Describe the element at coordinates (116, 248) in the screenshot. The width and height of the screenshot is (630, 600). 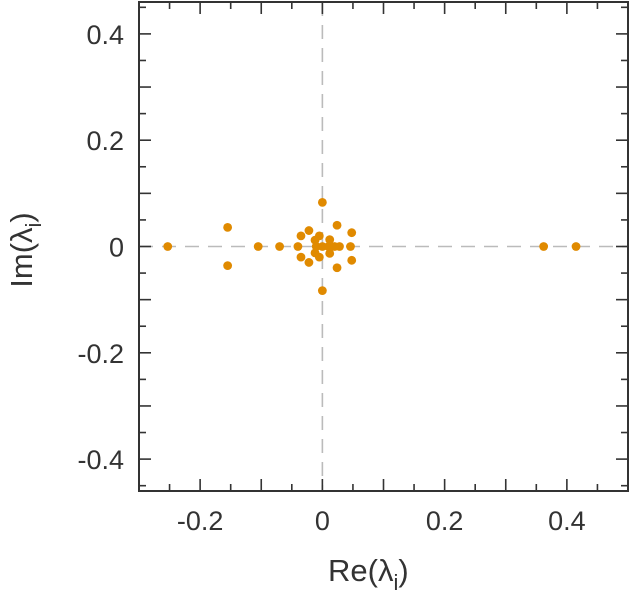
I see `y-tick-label: 0` at that location.